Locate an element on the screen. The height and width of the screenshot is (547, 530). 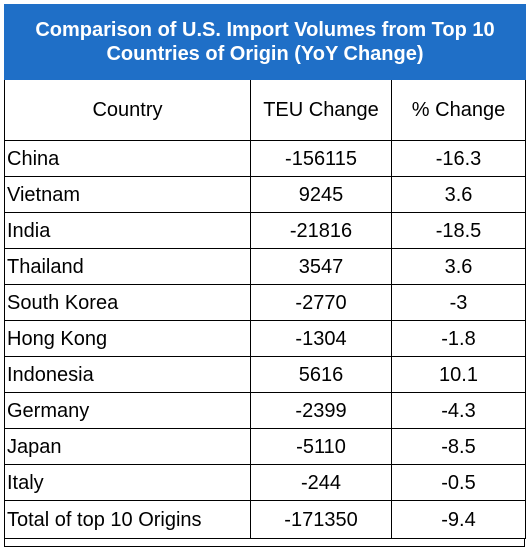
table-row: Italy -244 -0.5 is located at coordinates (265, 482).